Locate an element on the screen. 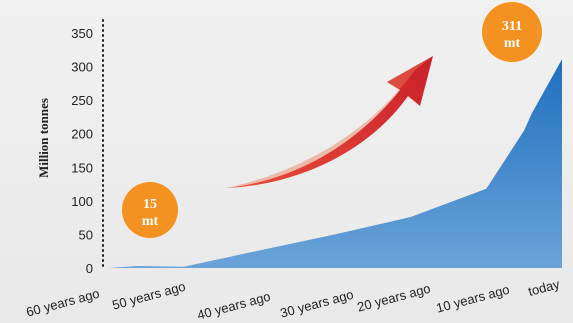  annotation-bubble: 15 mt is located at coordinates (150, 210).